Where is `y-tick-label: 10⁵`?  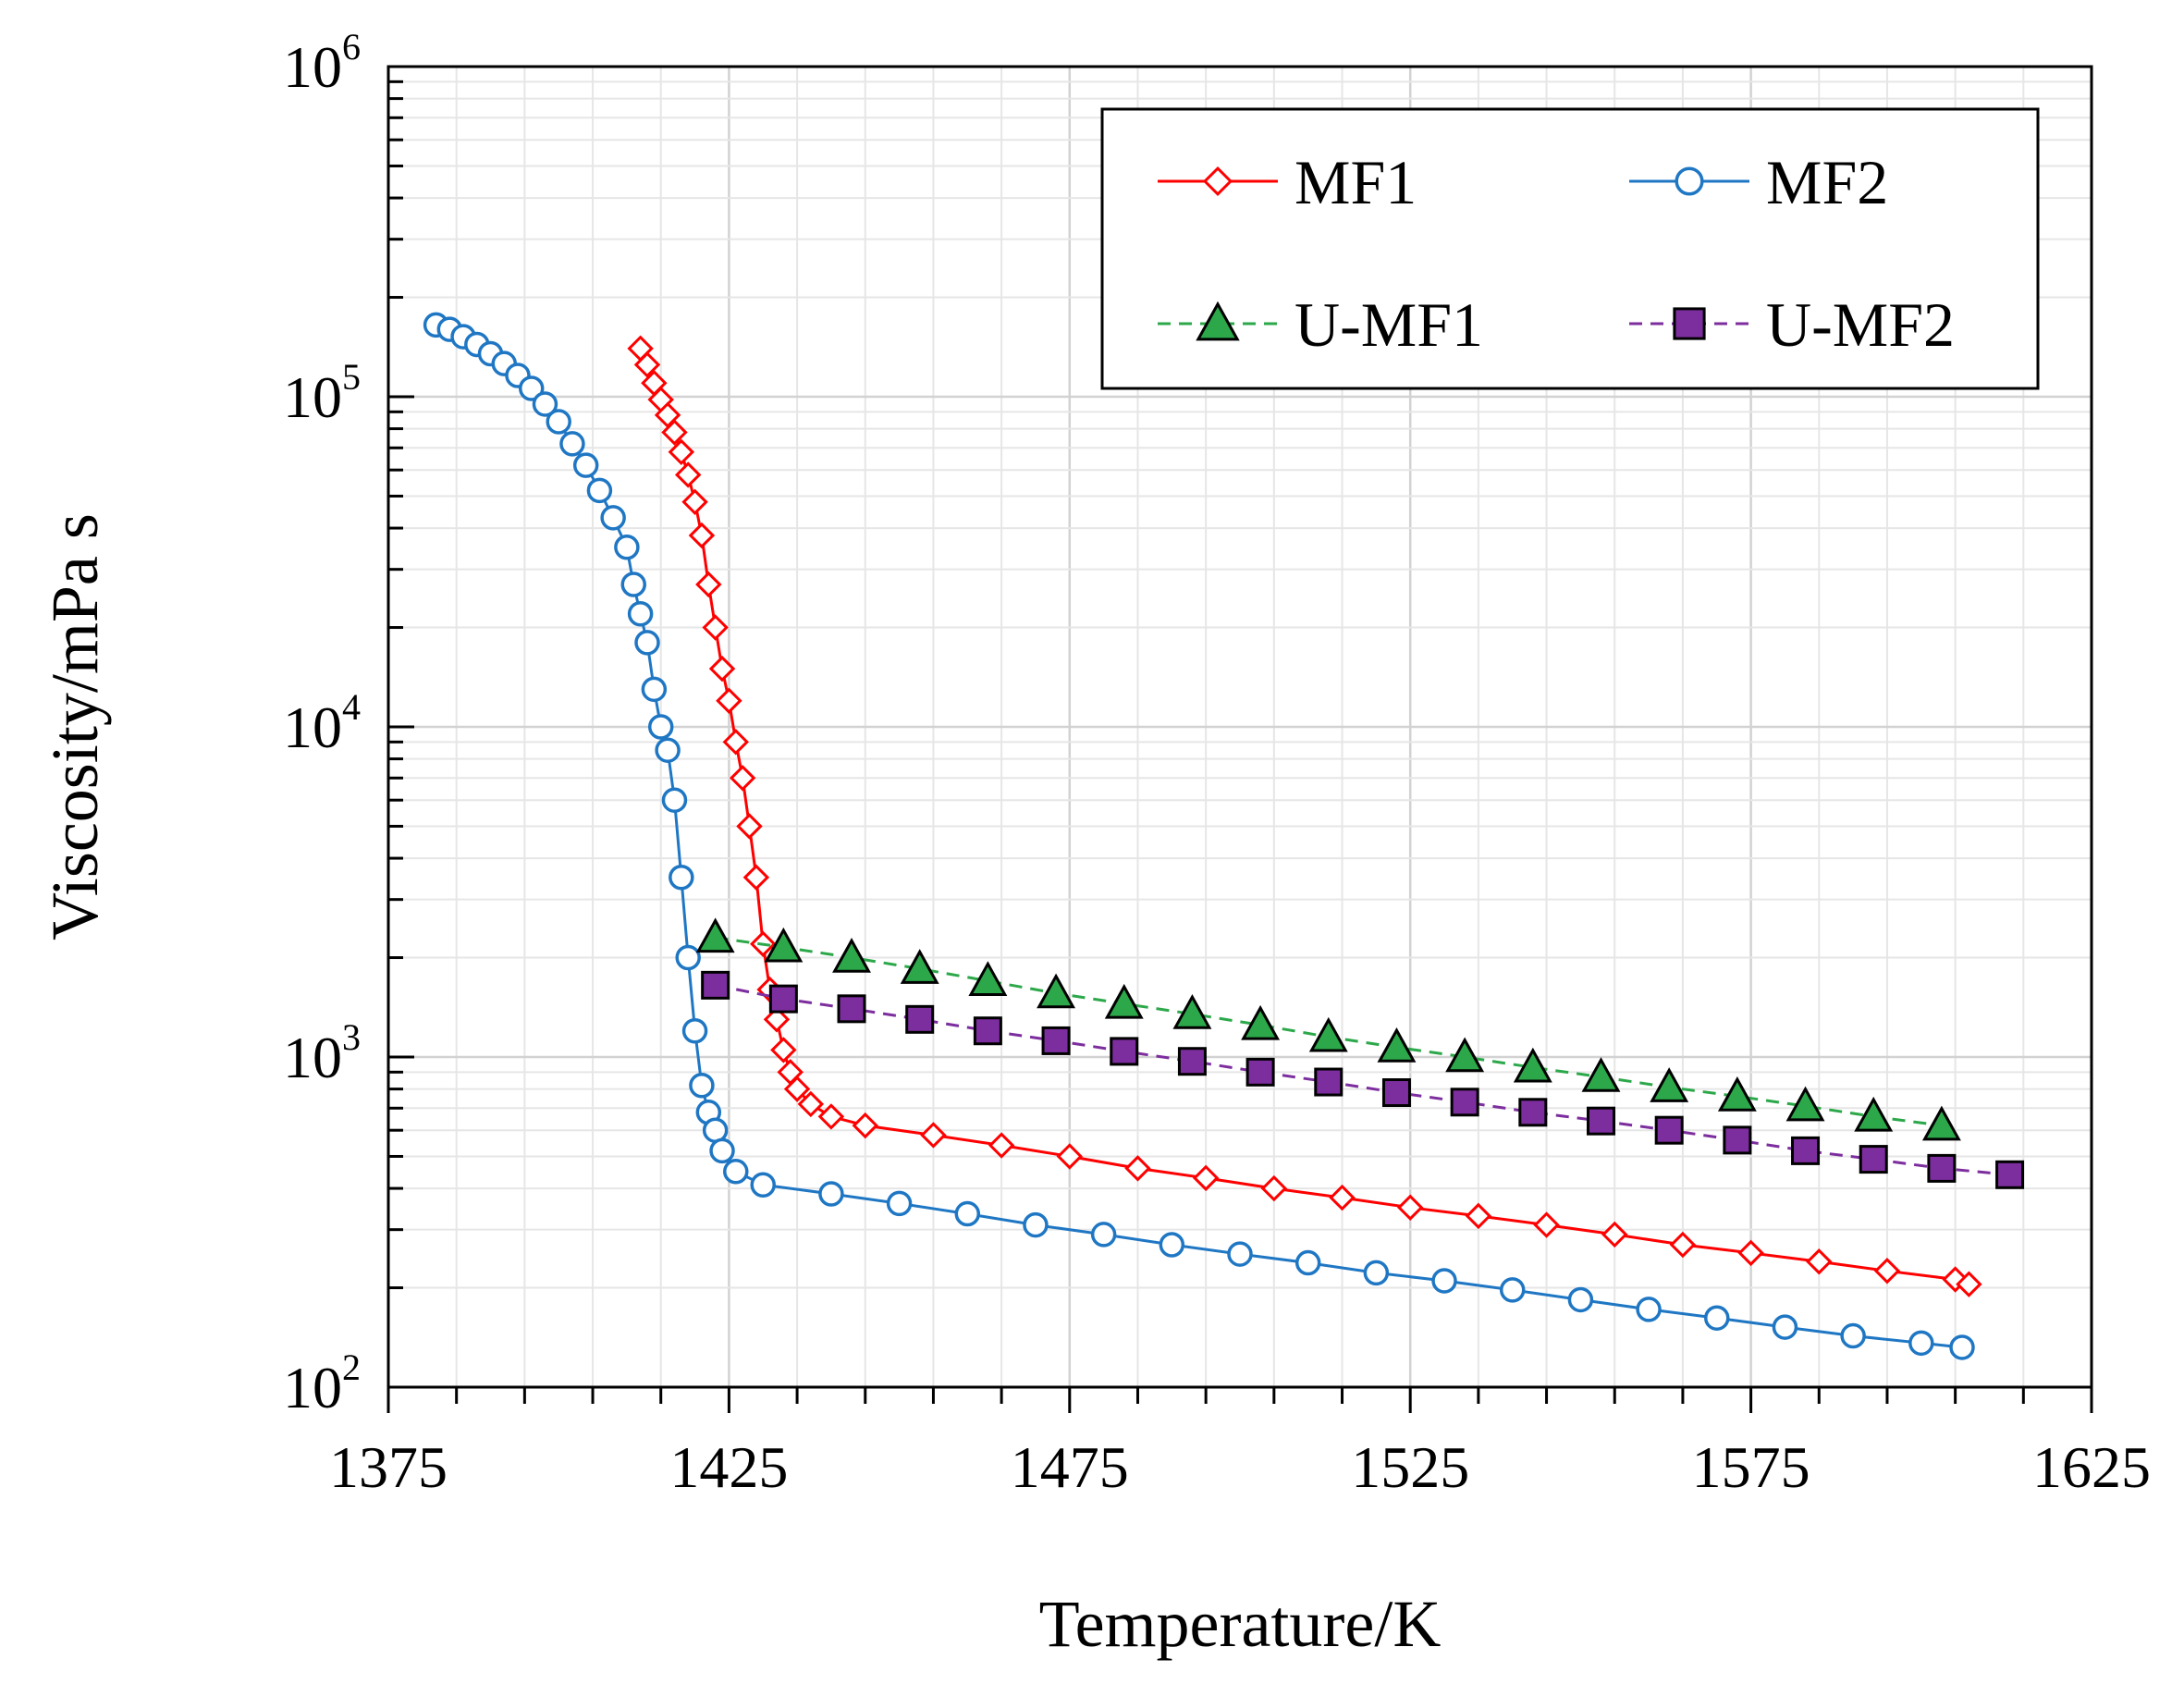
y-tick-label: 10⁵ is located at coordinates (322, 393).